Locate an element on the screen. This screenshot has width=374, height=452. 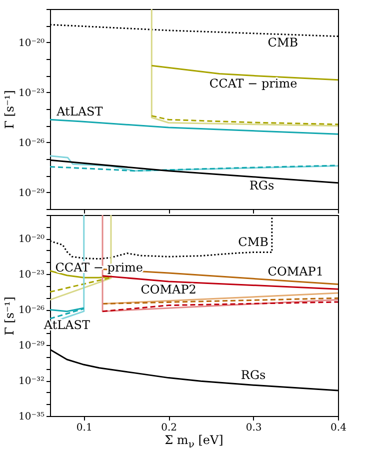
annotation: CCAT − prime is located at coordinates (253, 83).